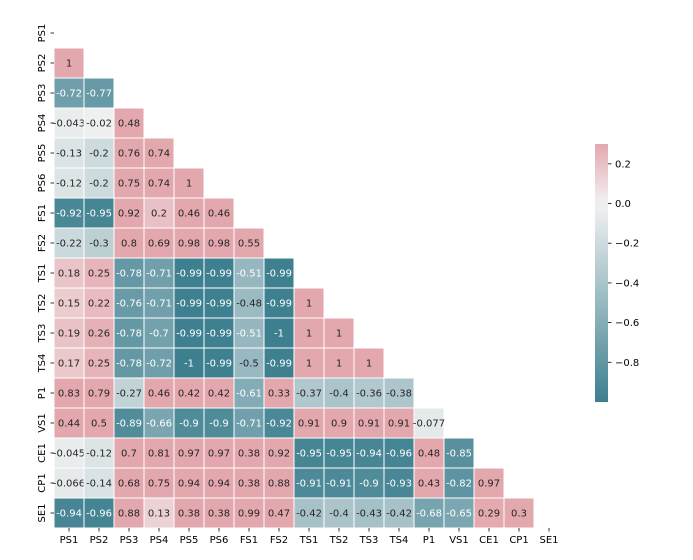 The image size is (693, 560). I want to click on y-tick-label: FS1, so click(42, 213).